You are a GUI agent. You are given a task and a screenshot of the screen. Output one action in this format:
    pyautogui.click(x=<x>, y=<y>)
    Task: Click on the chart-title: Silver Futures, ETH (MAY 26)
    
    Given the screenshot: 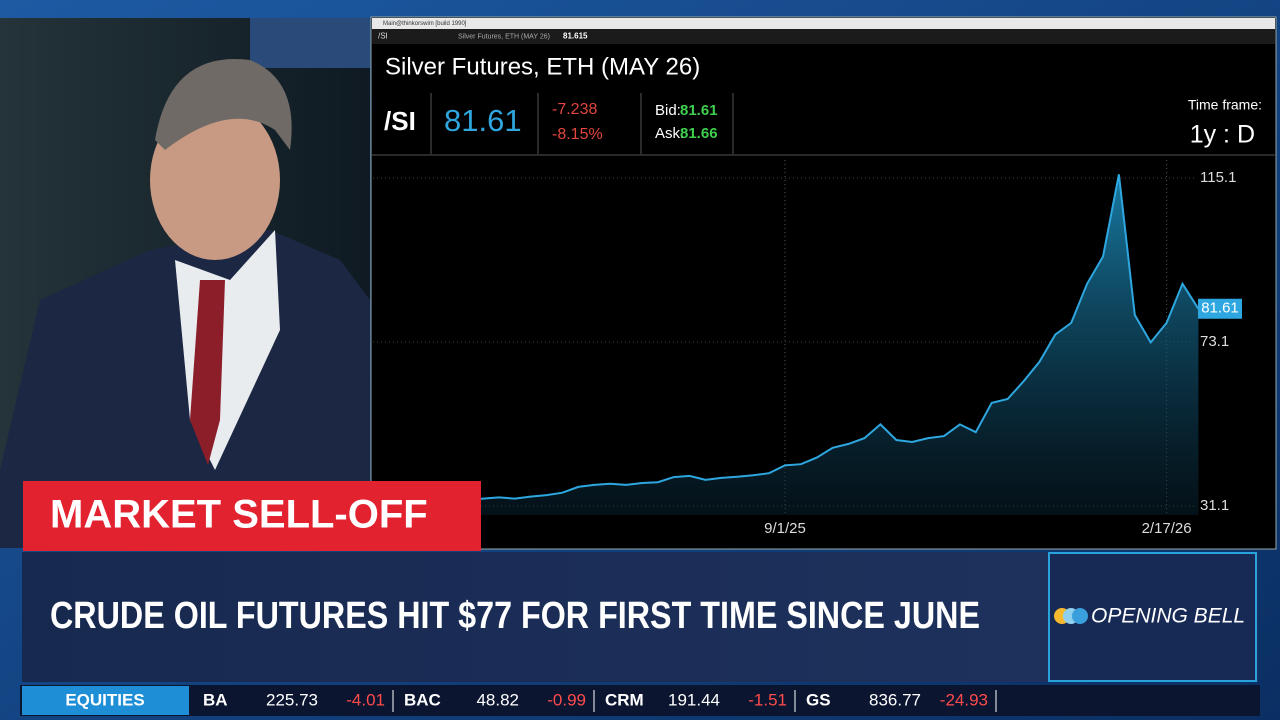 What is the action you would take?
    pyautogui.click(x=542, y=66)
    